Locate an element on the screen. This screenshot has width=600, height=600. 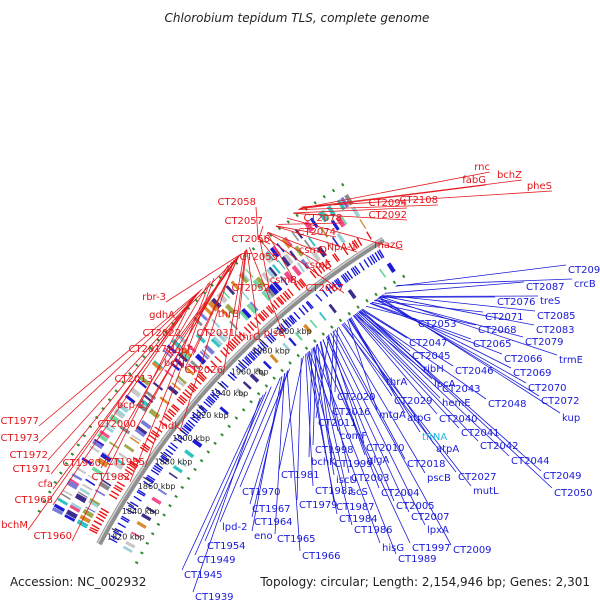
reverse-gene-label: CT1967 is located at coordinates (271, 509).